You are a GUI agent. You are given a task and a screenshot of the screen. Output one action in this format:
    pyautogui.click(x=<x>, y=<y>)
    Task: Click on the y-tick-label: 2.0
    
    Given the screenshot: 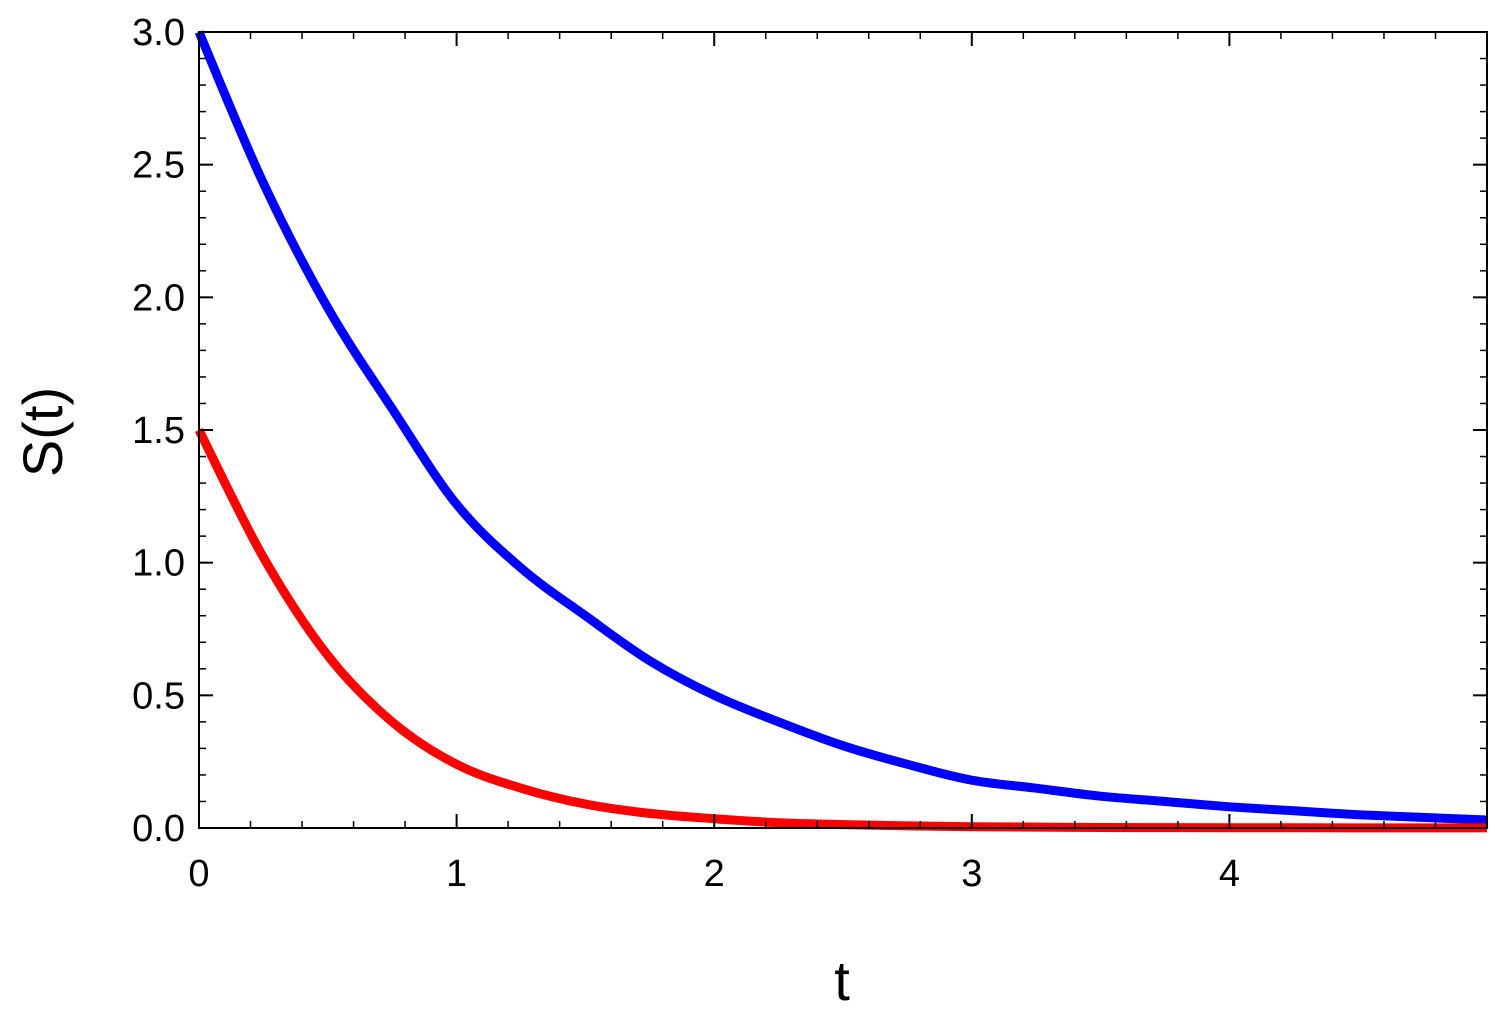 What is the action you would take?
    pyautogui.click(x=158, y=298)
    